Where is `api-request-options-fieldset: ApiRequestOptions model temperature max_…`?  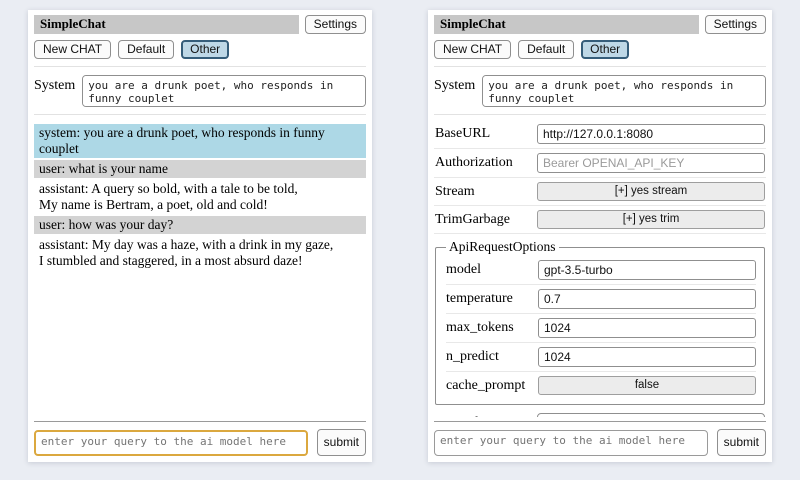
api-request-options-fieldset: ApiRequestOptions model temperature max_… is located at coordinates (600, 322).